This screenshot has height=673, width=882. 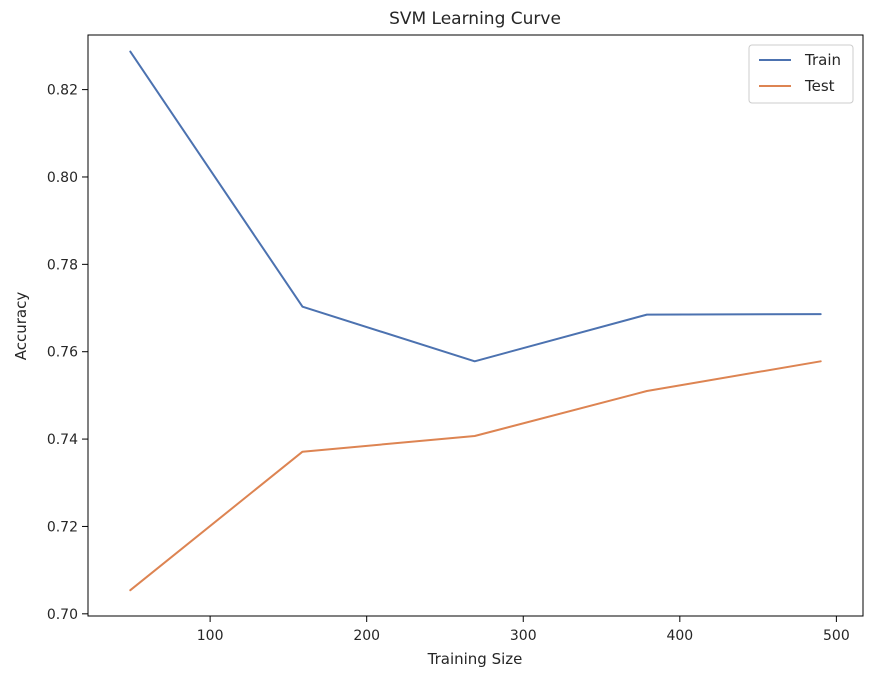 I want to click on y-tick-label: 0.80, so click(x=62, y=178).